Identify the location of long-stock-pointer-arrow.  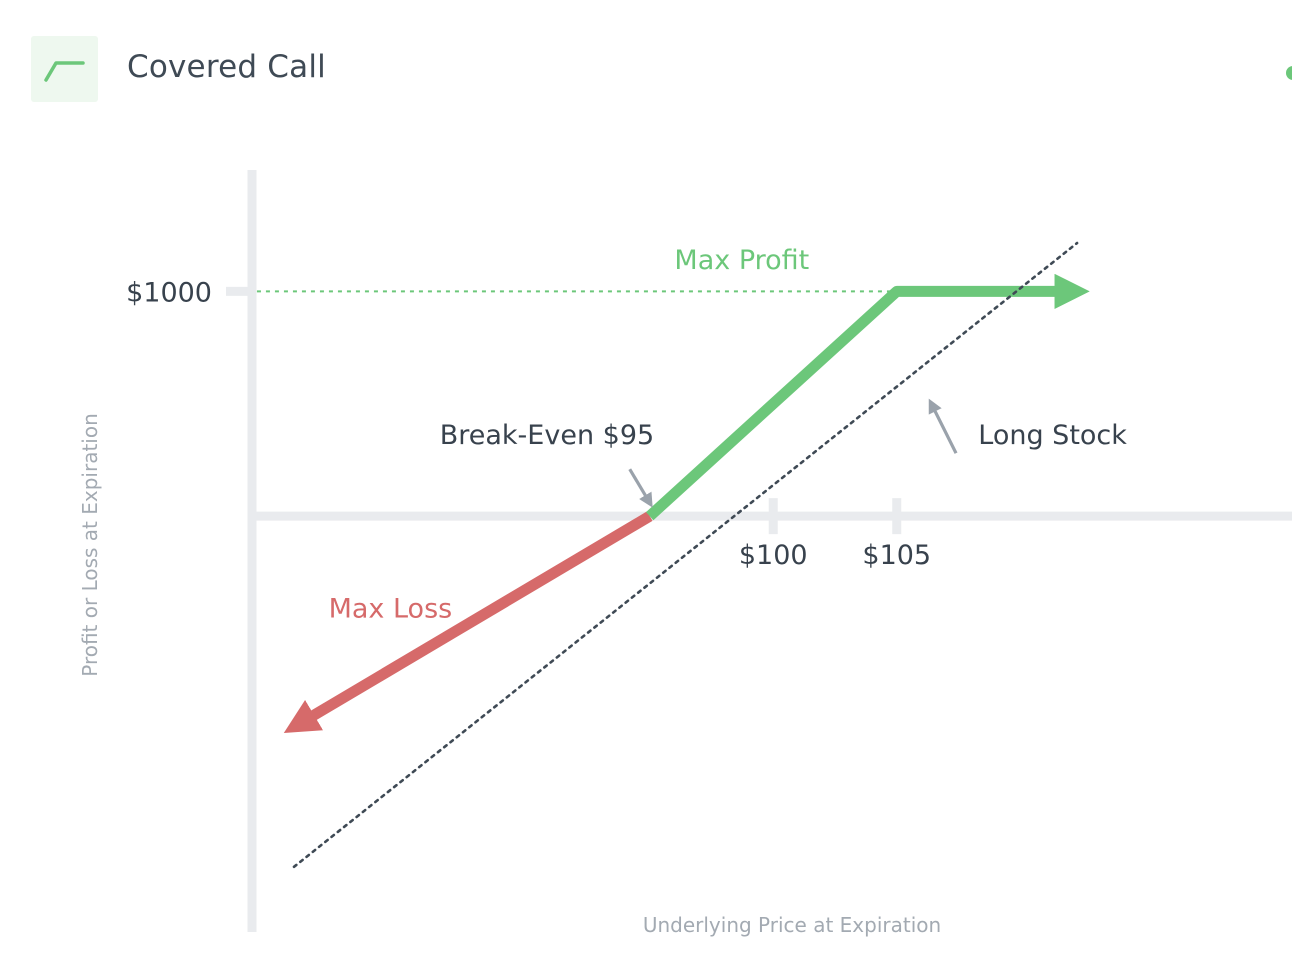
(943, 426).